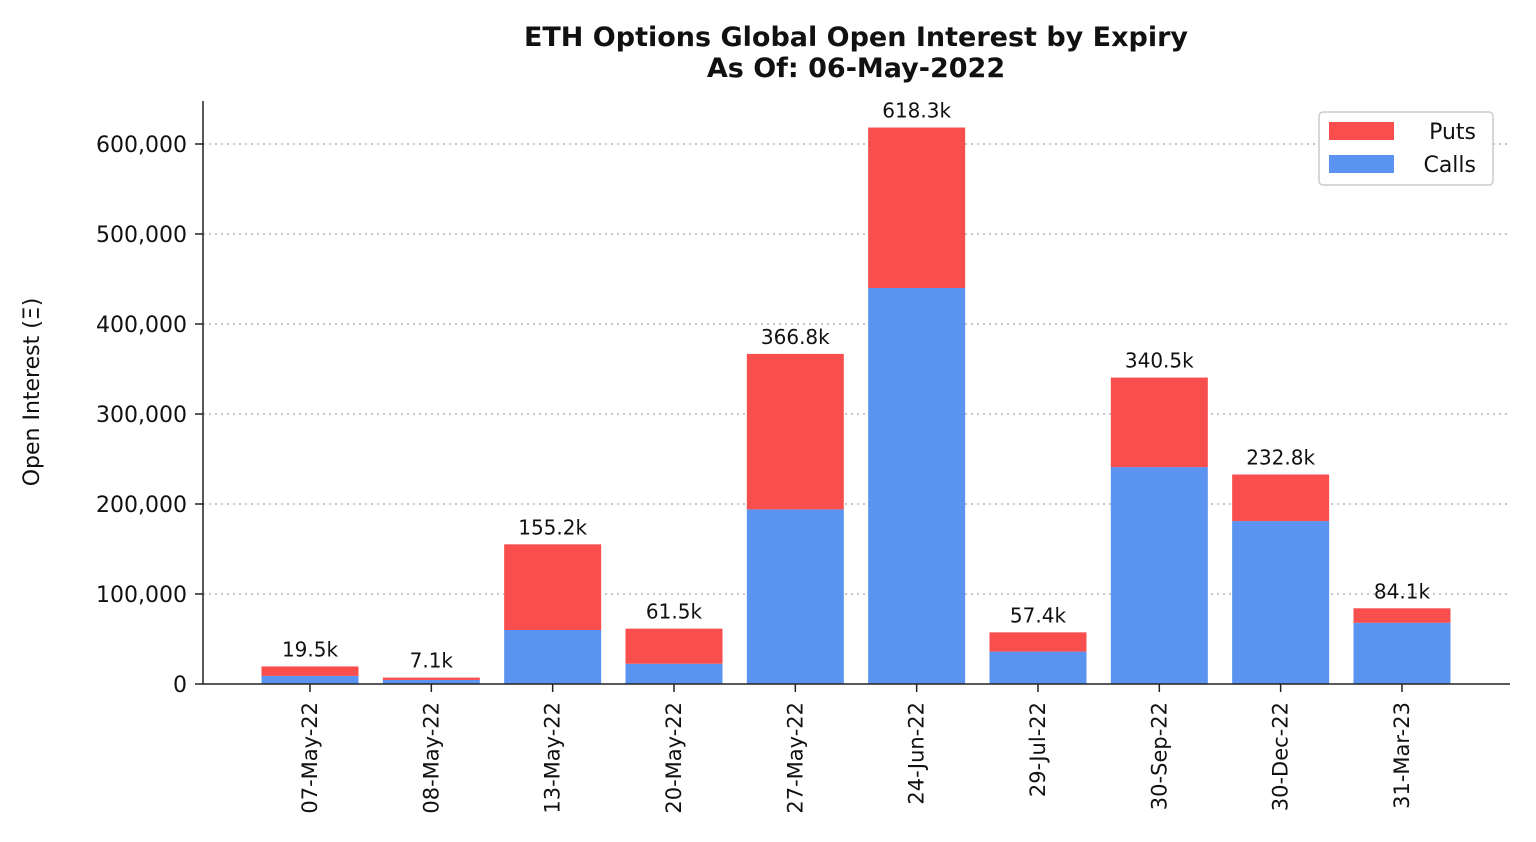  I want to click on legend-label-puts: Puts, so click(1452, 132).